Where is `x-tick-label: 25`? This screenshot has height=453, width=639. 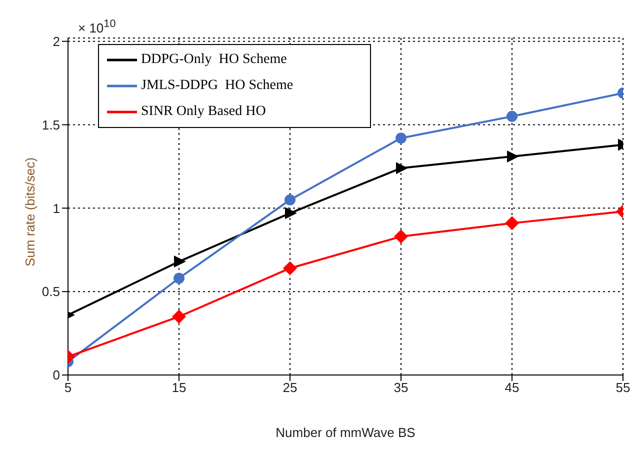
x-tick-label: 25 is located at coordinates (290, 388).